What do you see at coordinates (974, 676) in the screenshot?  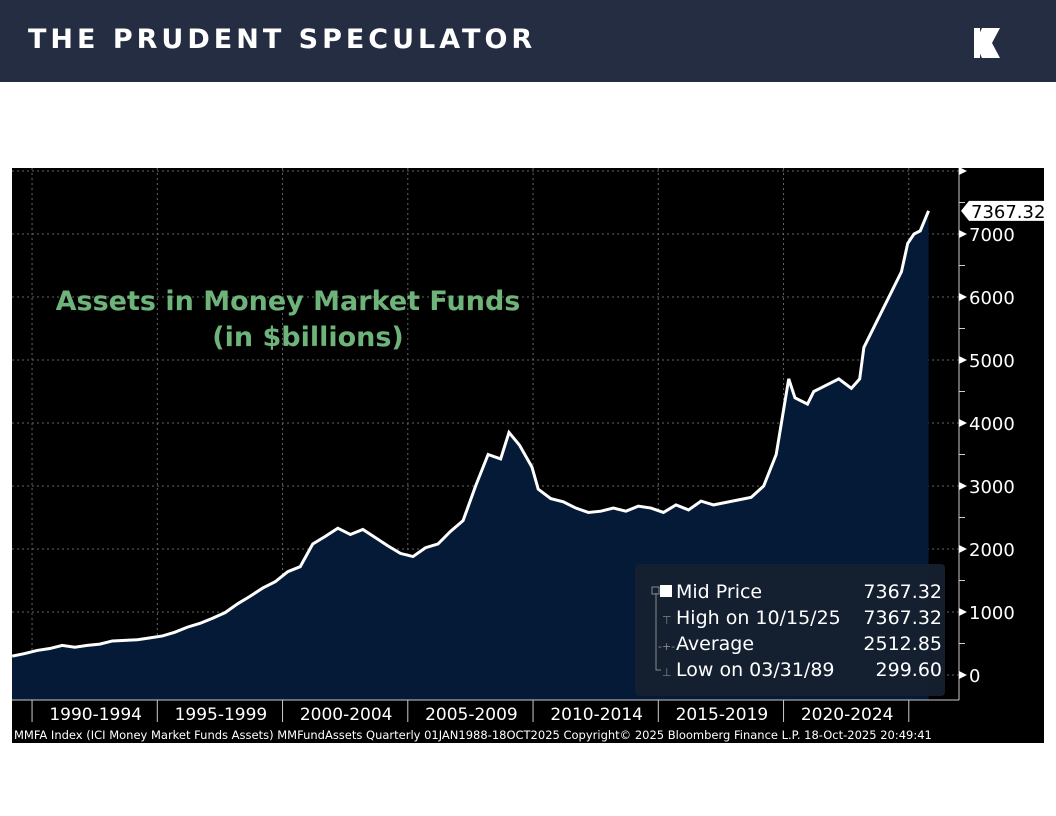 I see `y-tick-label: 0` at bounding box center [974, 676].